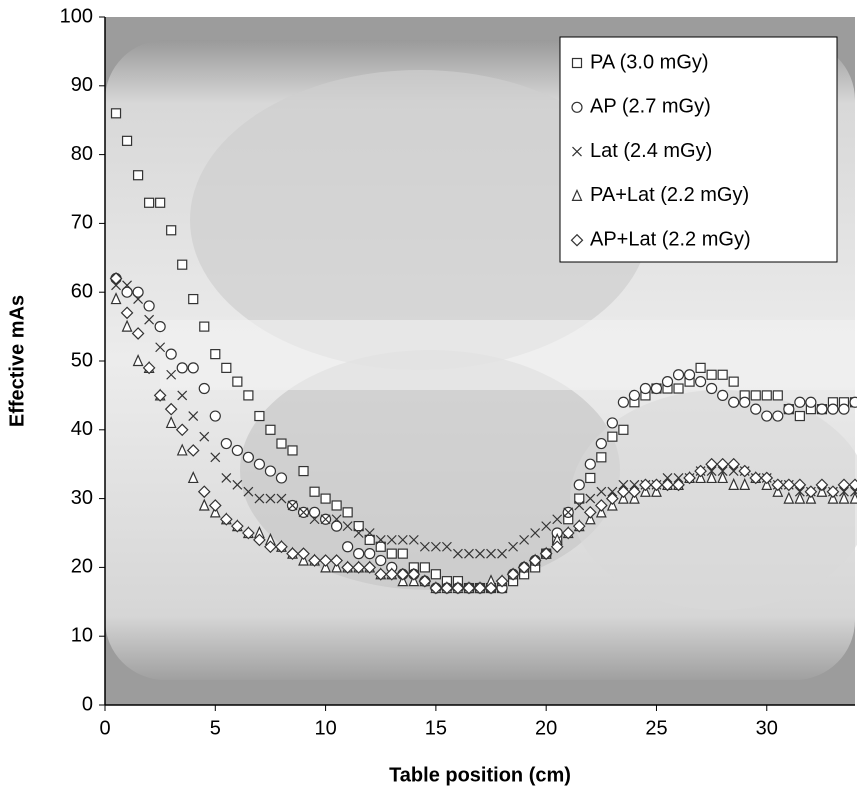  What do you see at coordinates (650, 107) in the screenshot?
I see `legend-label: AP (2.7 mGy)` at bounding box center [650, 107].